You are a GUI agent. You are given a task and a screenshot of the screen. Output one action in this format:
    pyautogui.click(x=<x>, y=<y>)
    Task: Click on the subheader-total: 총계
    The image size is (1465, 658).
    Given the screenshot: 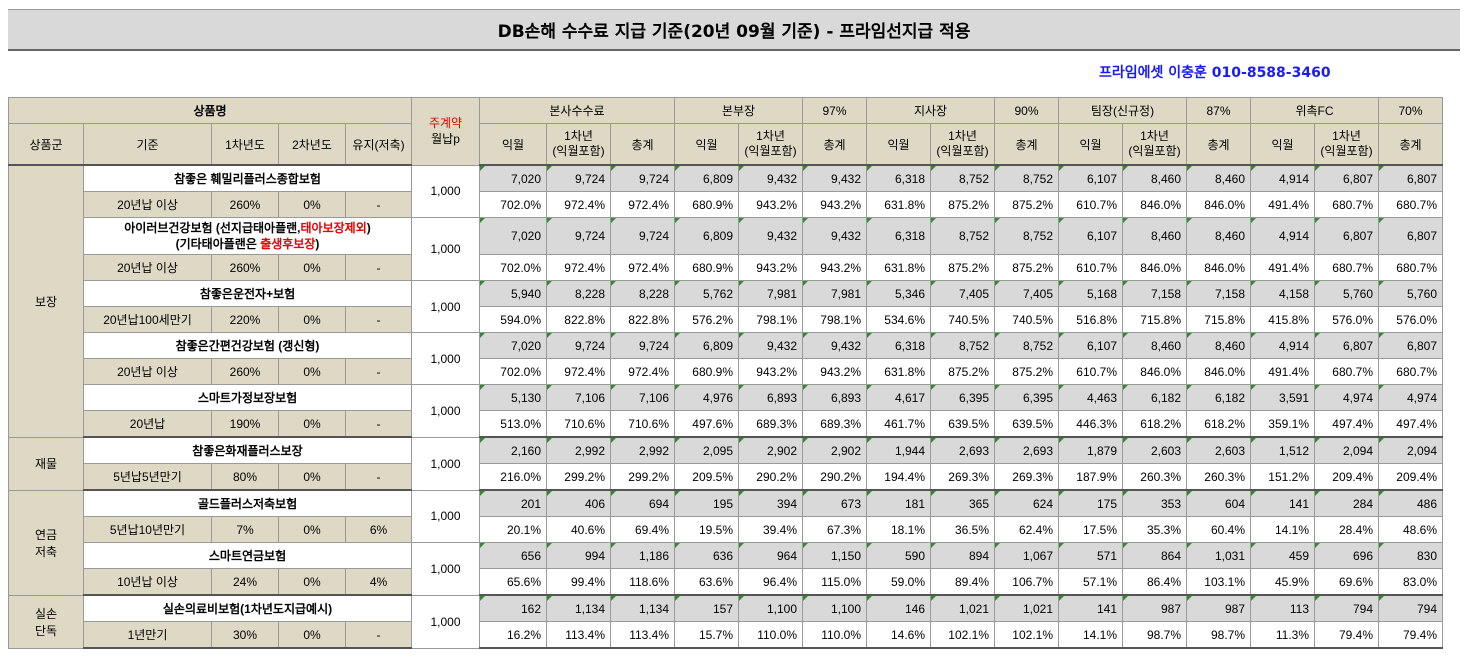 What is the action you would take?
    pyautogui.click(x=1218, y=144)
    